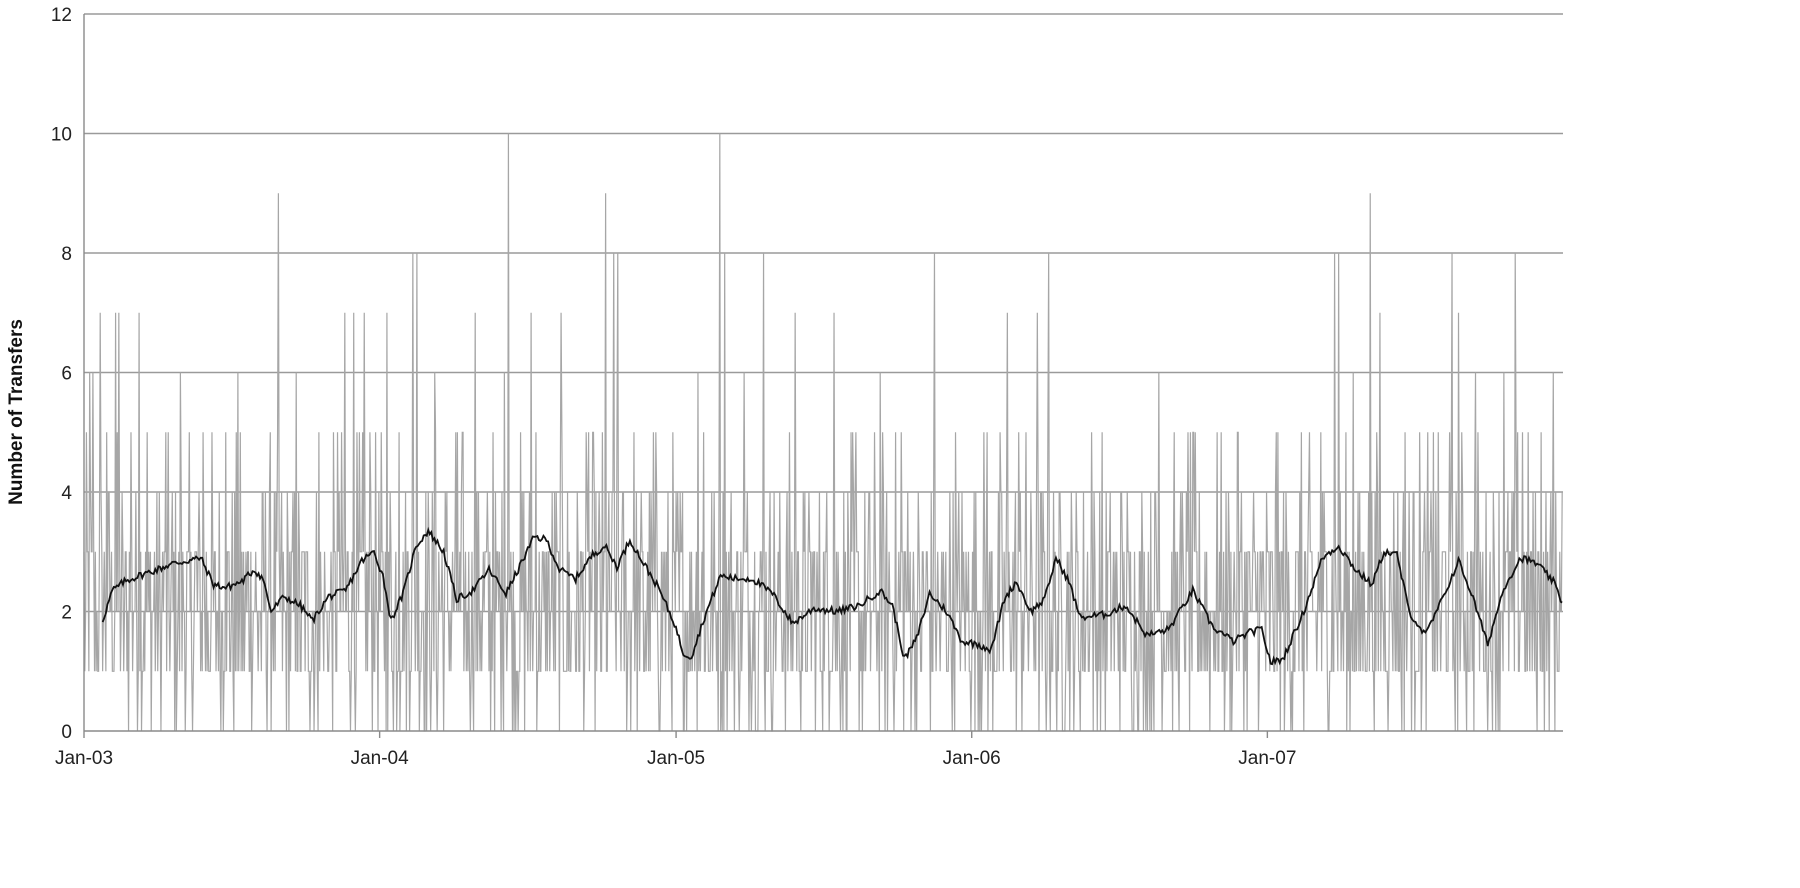 Image resolution: width=1800 pixels, height=888 pixels. What do you see at coordinates (66, 254) in the screenshot?
I see `y-tick-label: 8` at bounding box center [66, 254].